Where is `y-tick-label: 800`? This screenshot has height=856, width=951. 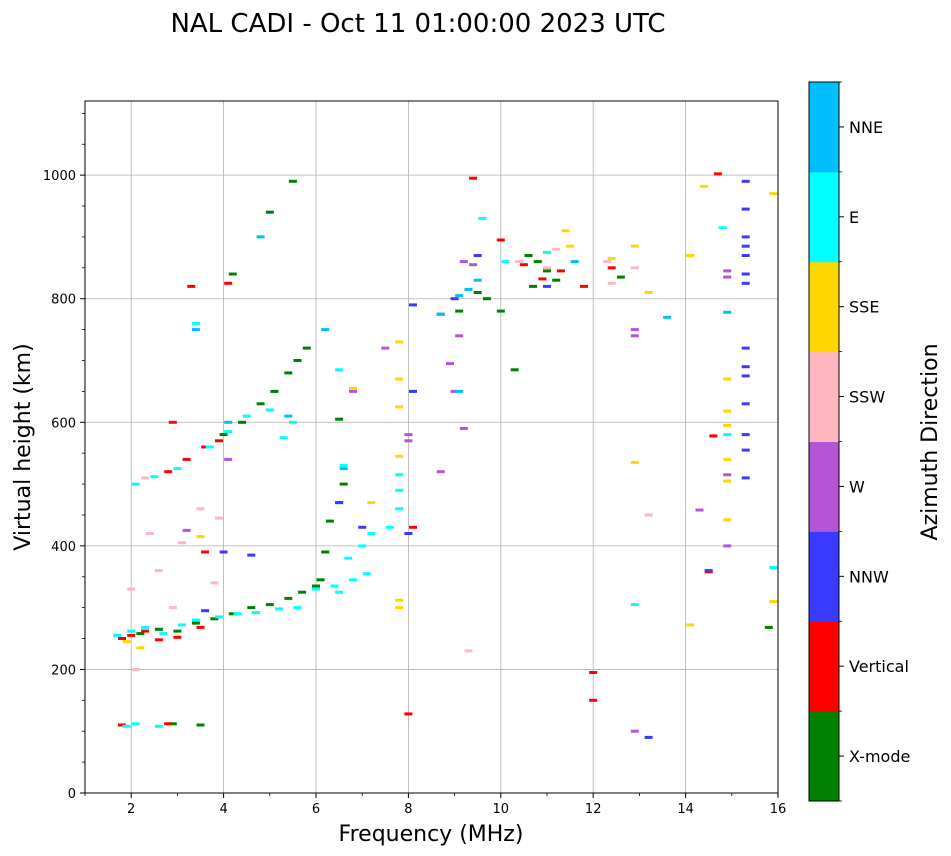
y-tick-label: 800 is located at coordinates (63, 300).